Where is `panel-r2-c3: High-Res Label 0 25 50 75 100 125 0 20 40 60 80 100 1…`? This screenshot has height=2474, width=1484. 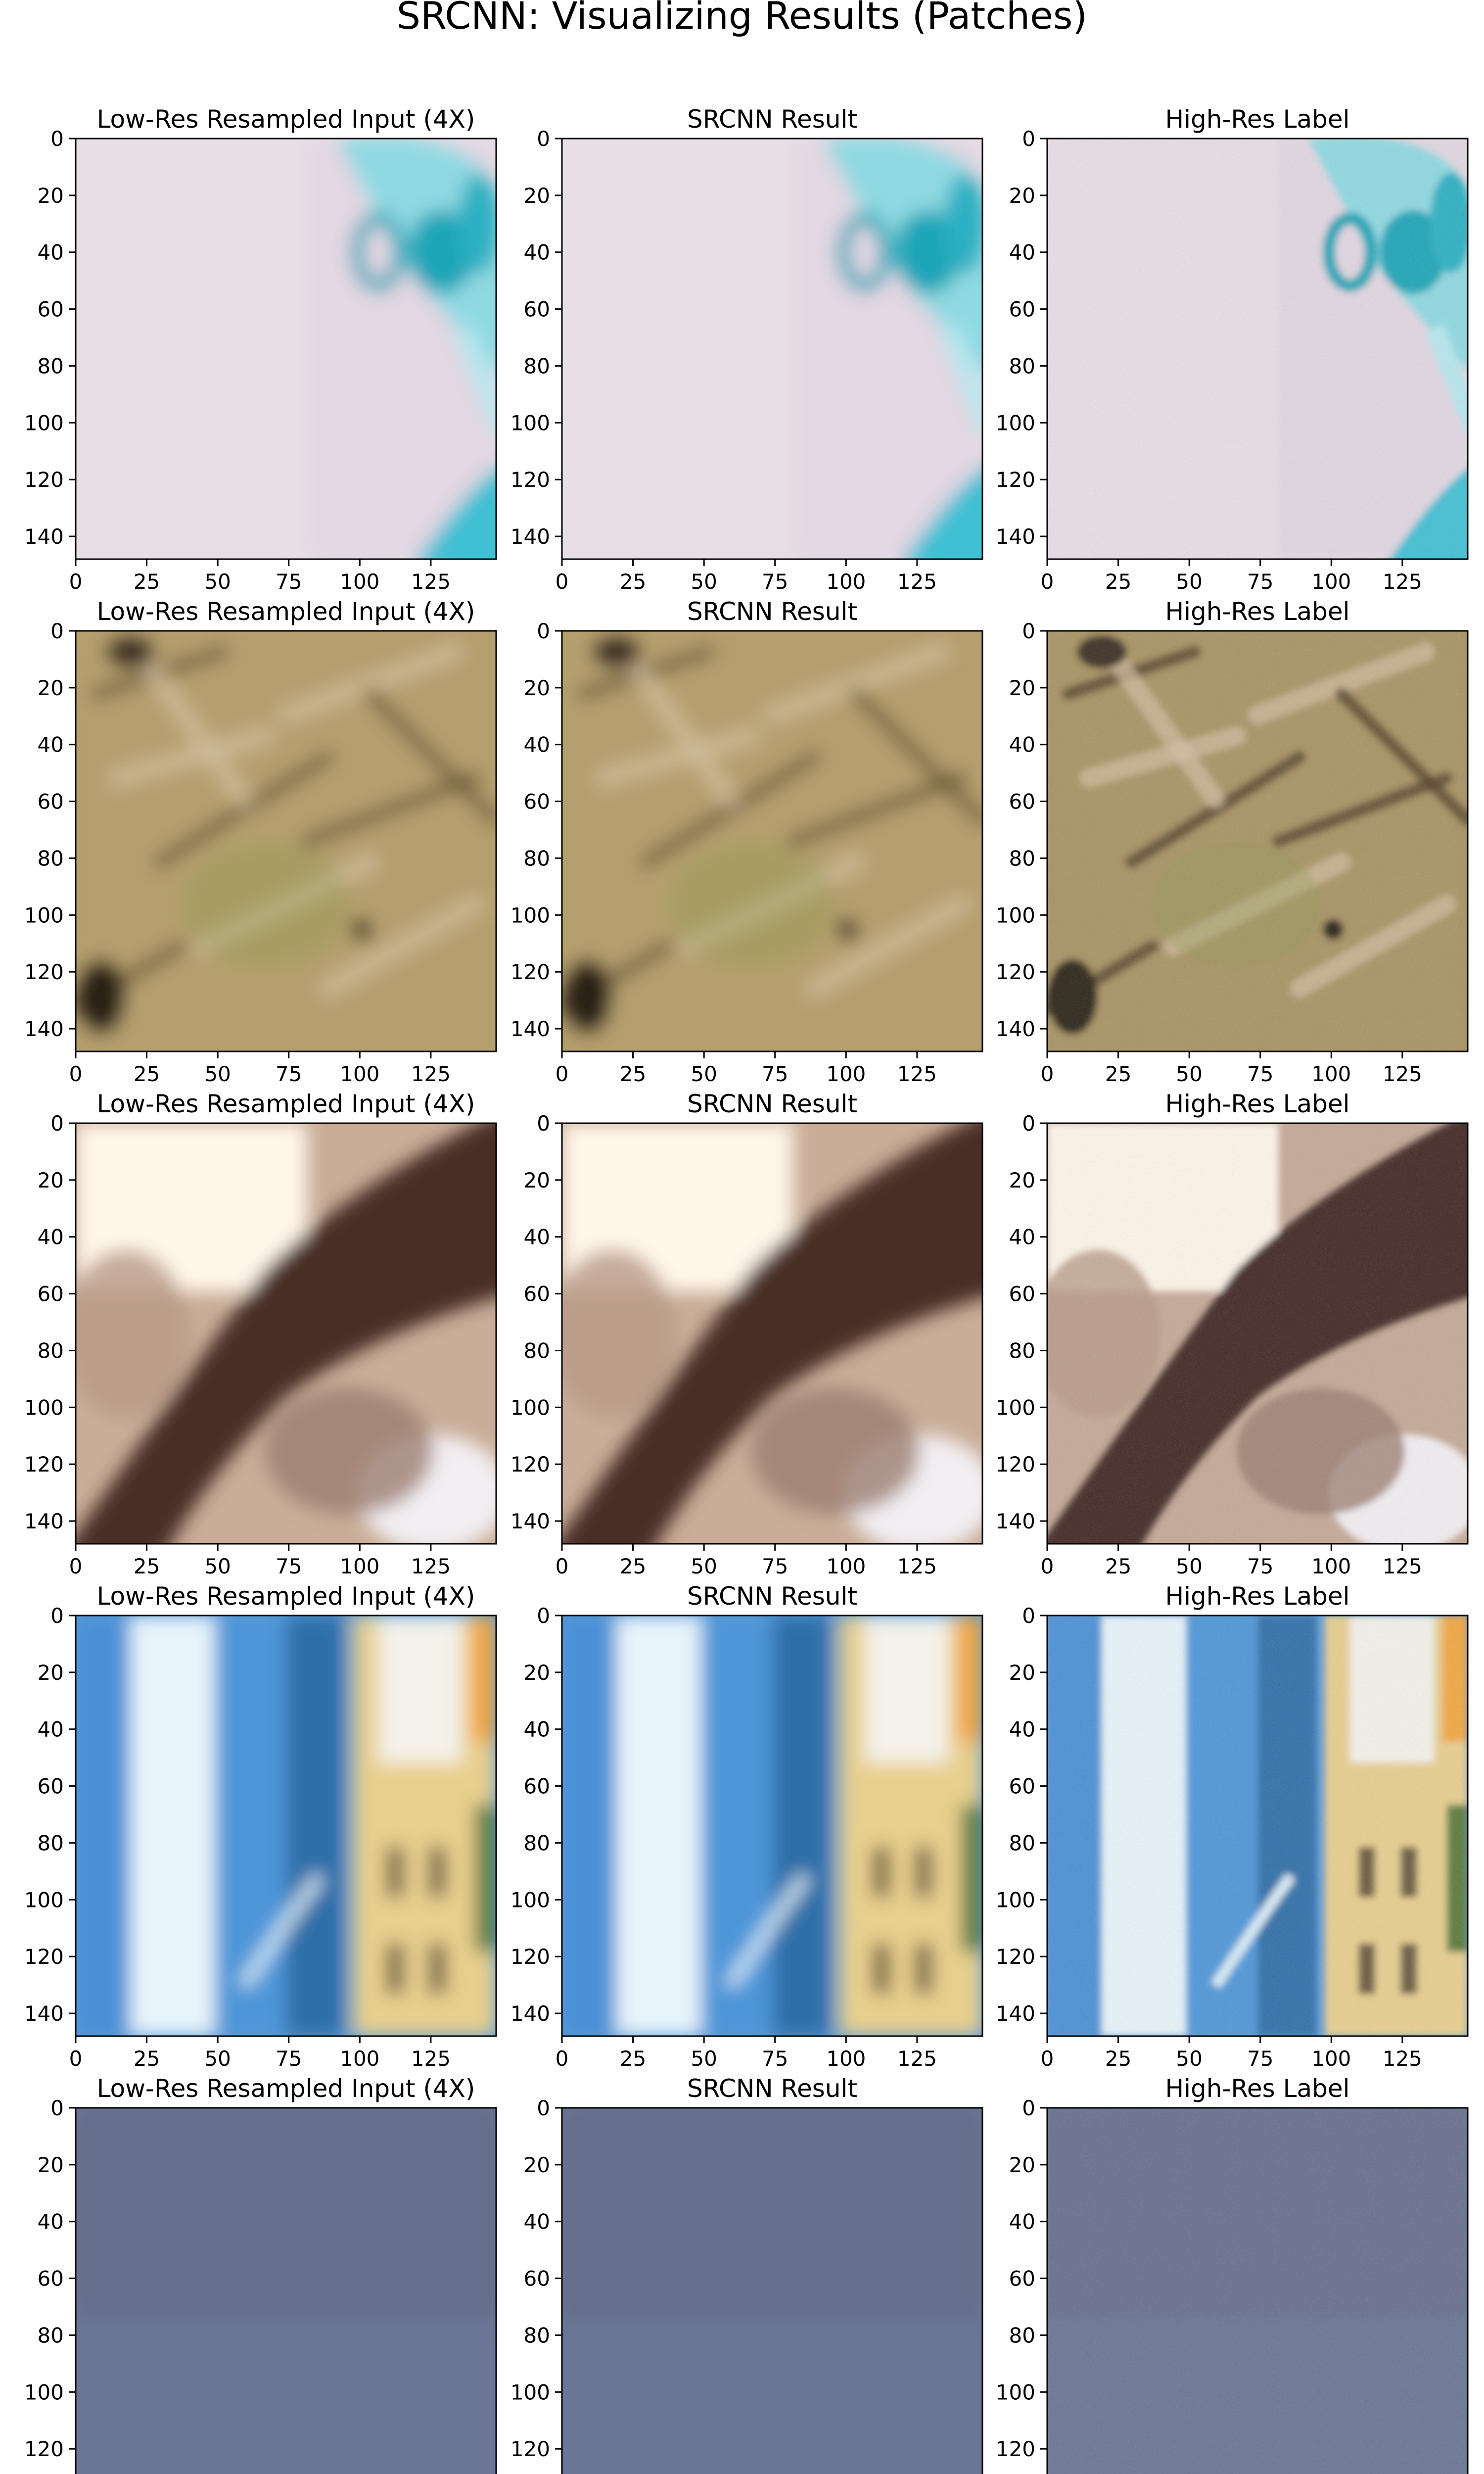 panel-r2-c3: High-Res Label 0 25 50 75 100 125 0 20 40 60 80 100 1… is located at coordinates (1232, 842).